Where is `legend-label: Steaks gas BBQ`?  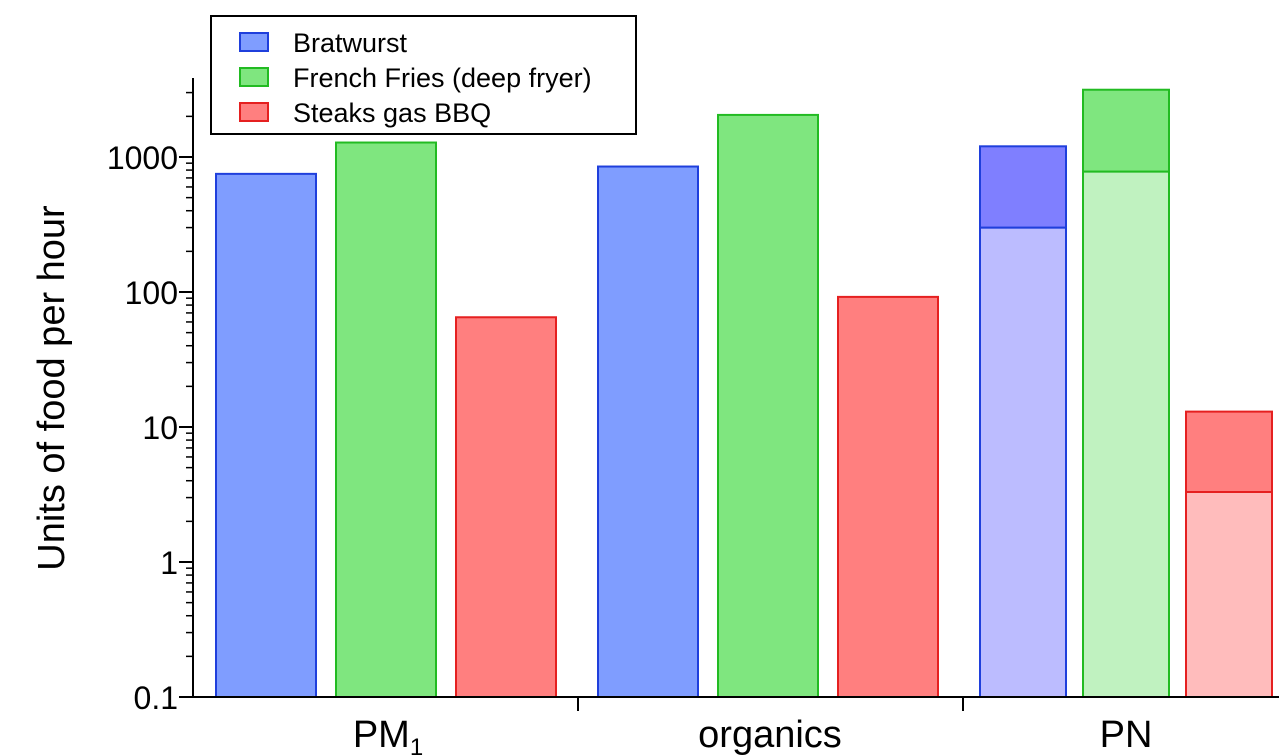
legend-label: Steaks gas BBQ is located at coordinates (392, 113).